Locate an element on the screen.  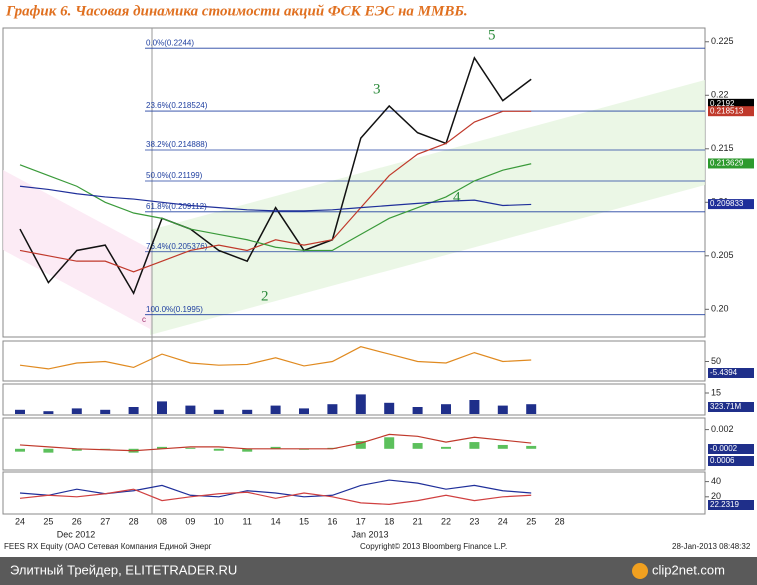
x-group-label: Jan 2013 is located at coordinates (369, 534).